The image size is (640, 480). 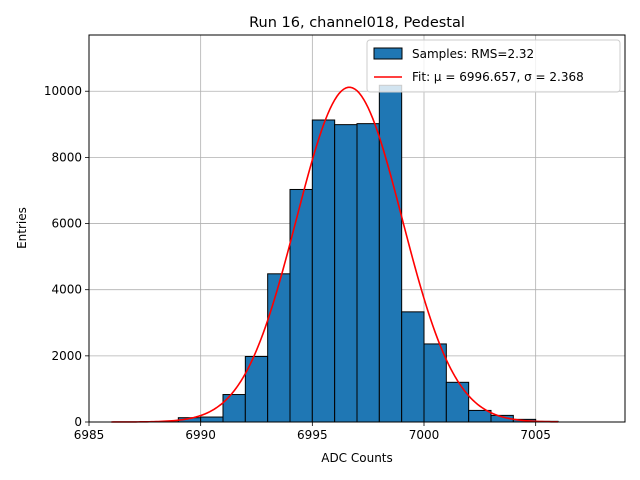 What do you see at coordinates (66, 290) in the screenshot?
I see `y-tick-label: 4000` at bounding box center [66, 290].